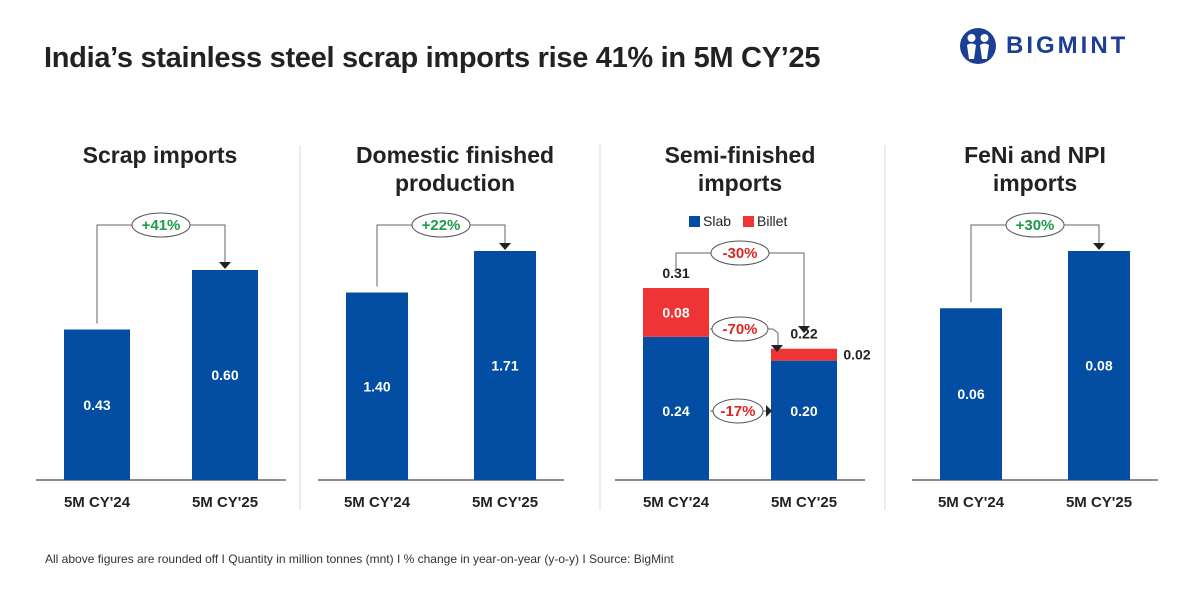  Describe the element at coordinates (740, 155) in the screenshot. I see `panel-title: Semi-finished` at that location.